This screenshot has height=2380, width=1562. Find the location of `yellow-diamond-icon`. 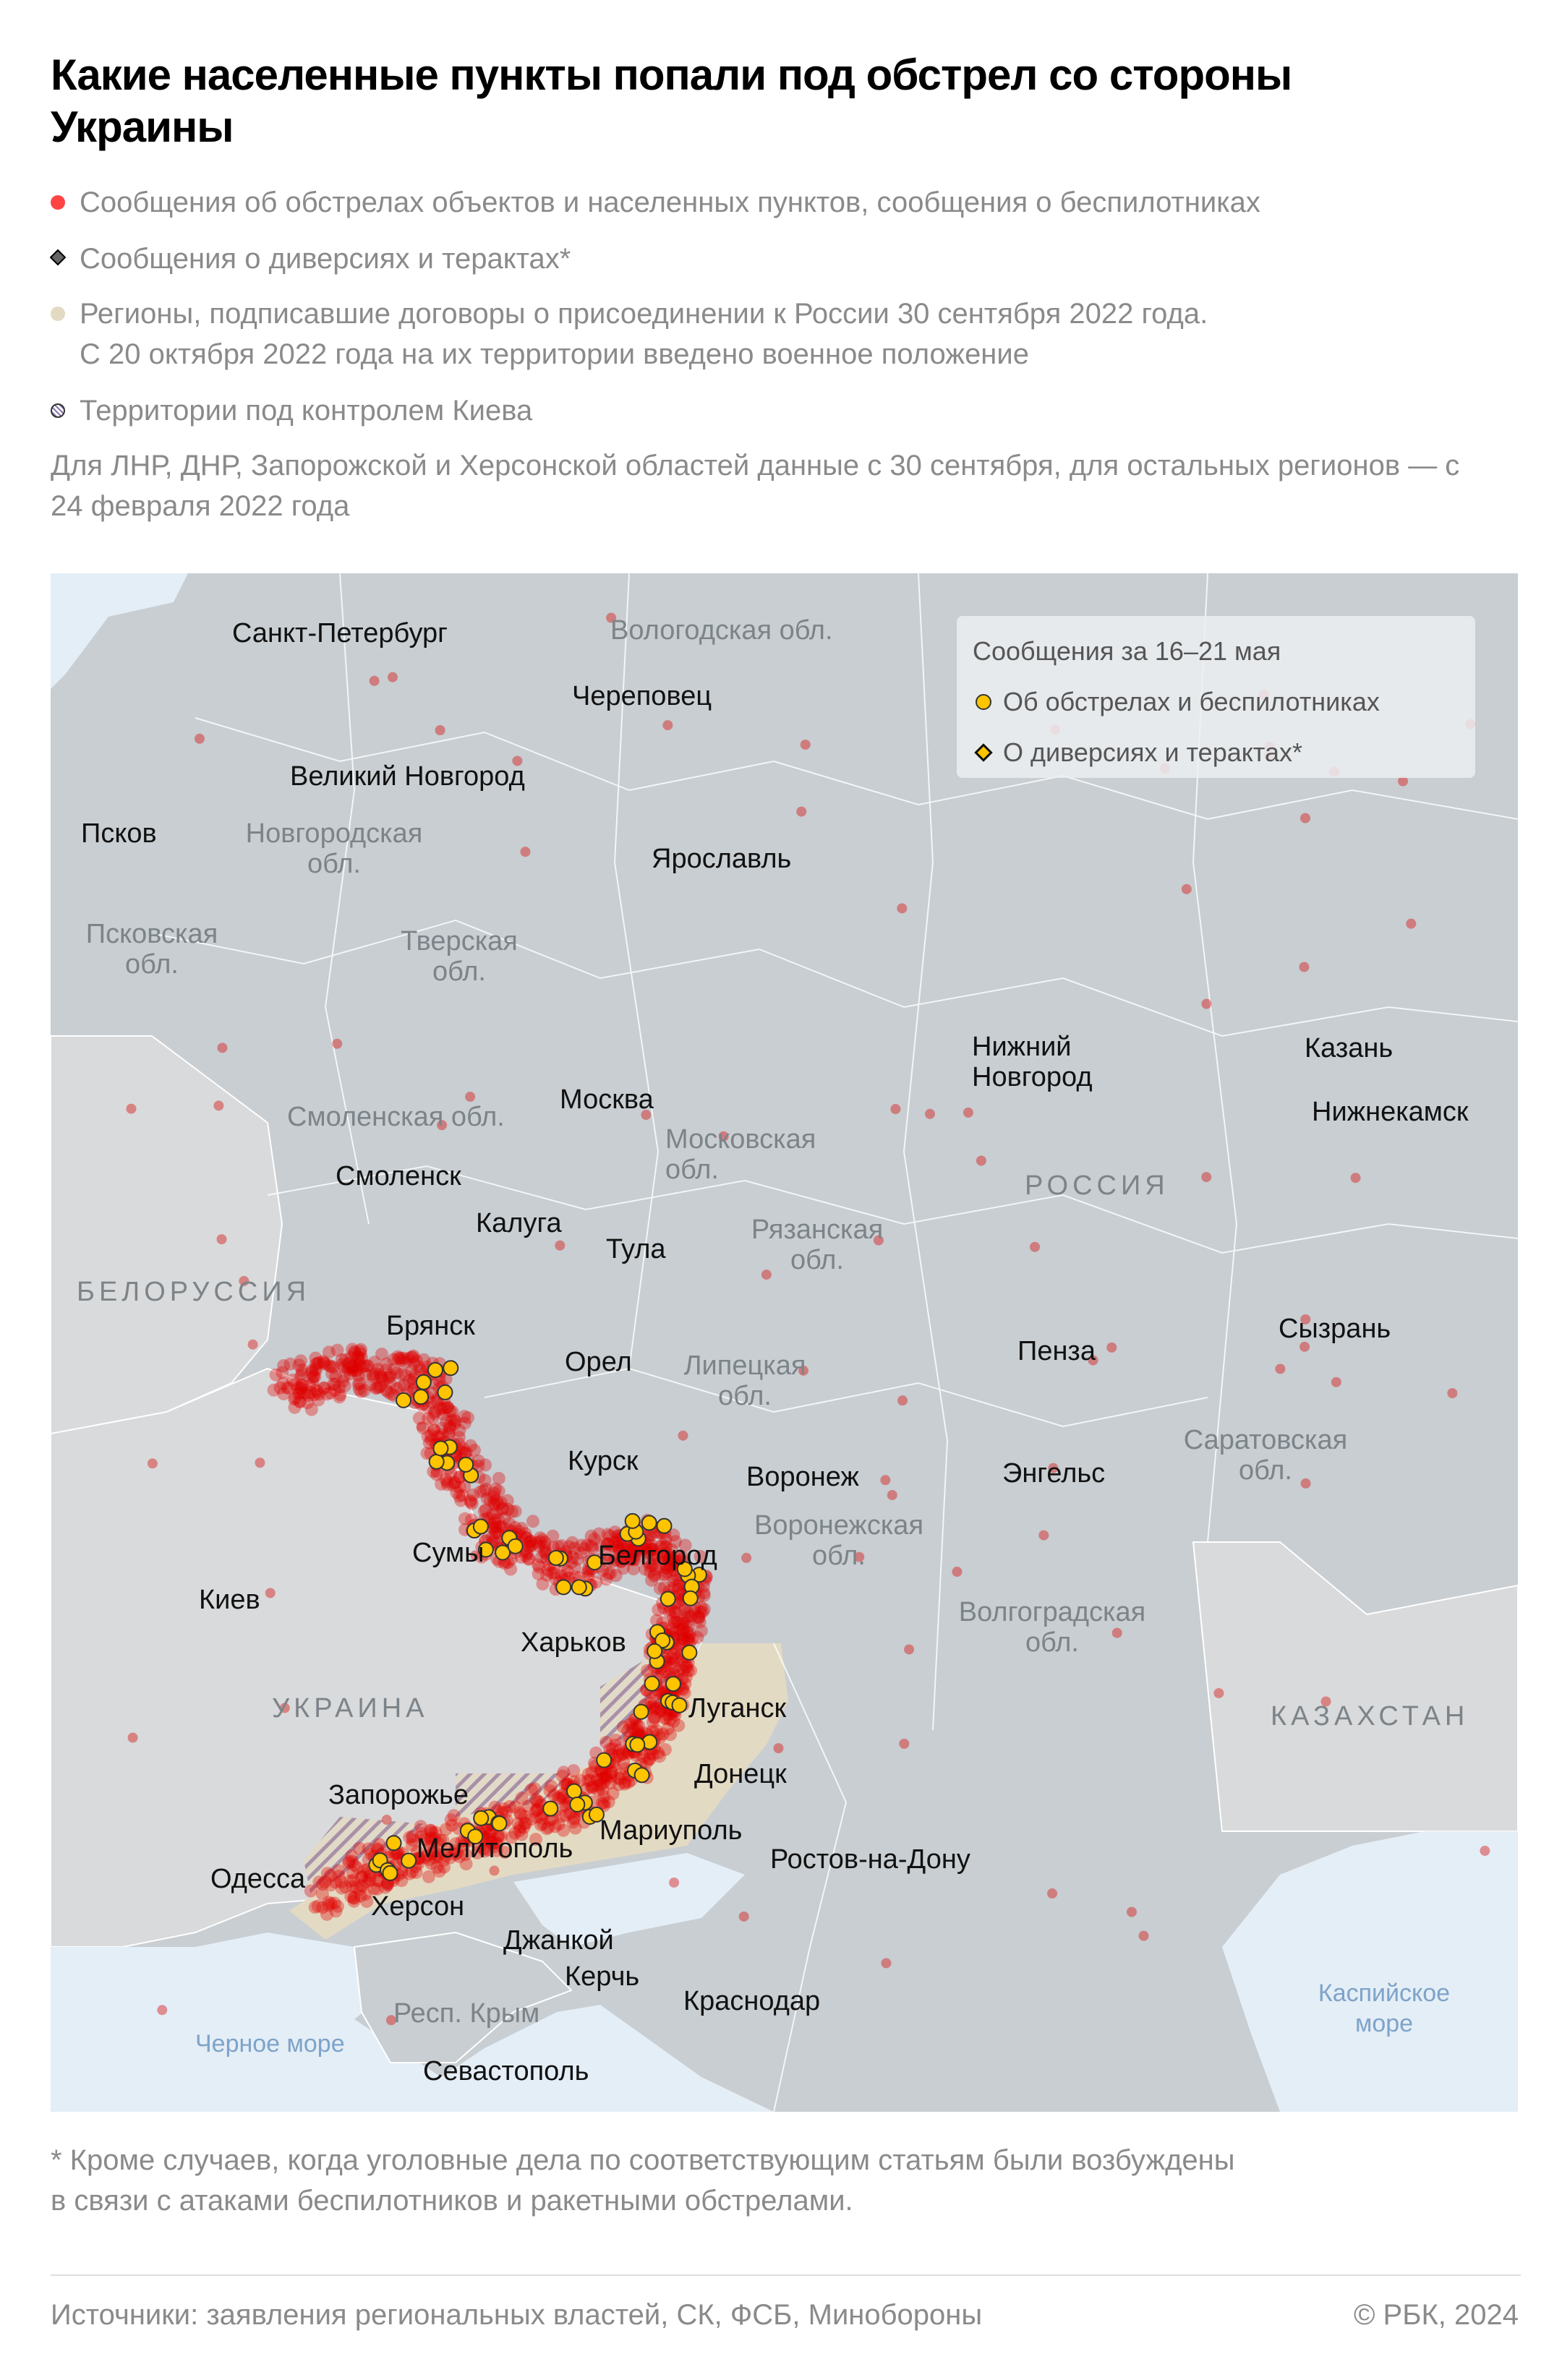

yellow-diamond-icon is located at coordinates (983, 752).